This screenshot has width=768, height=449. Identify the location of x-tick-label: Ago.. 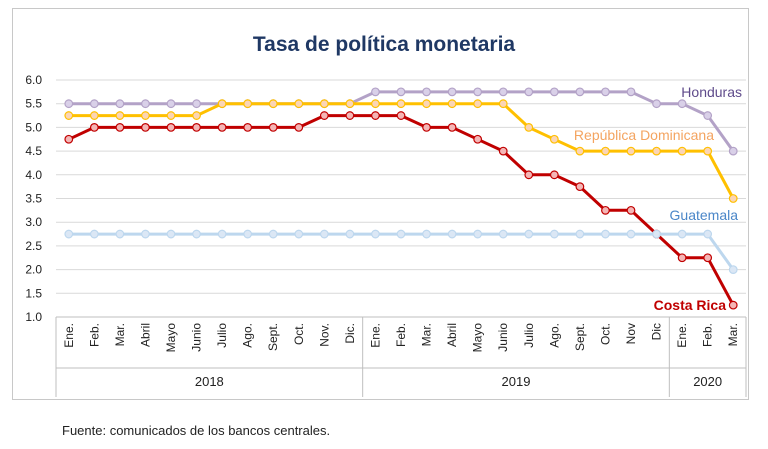
(554, 335).